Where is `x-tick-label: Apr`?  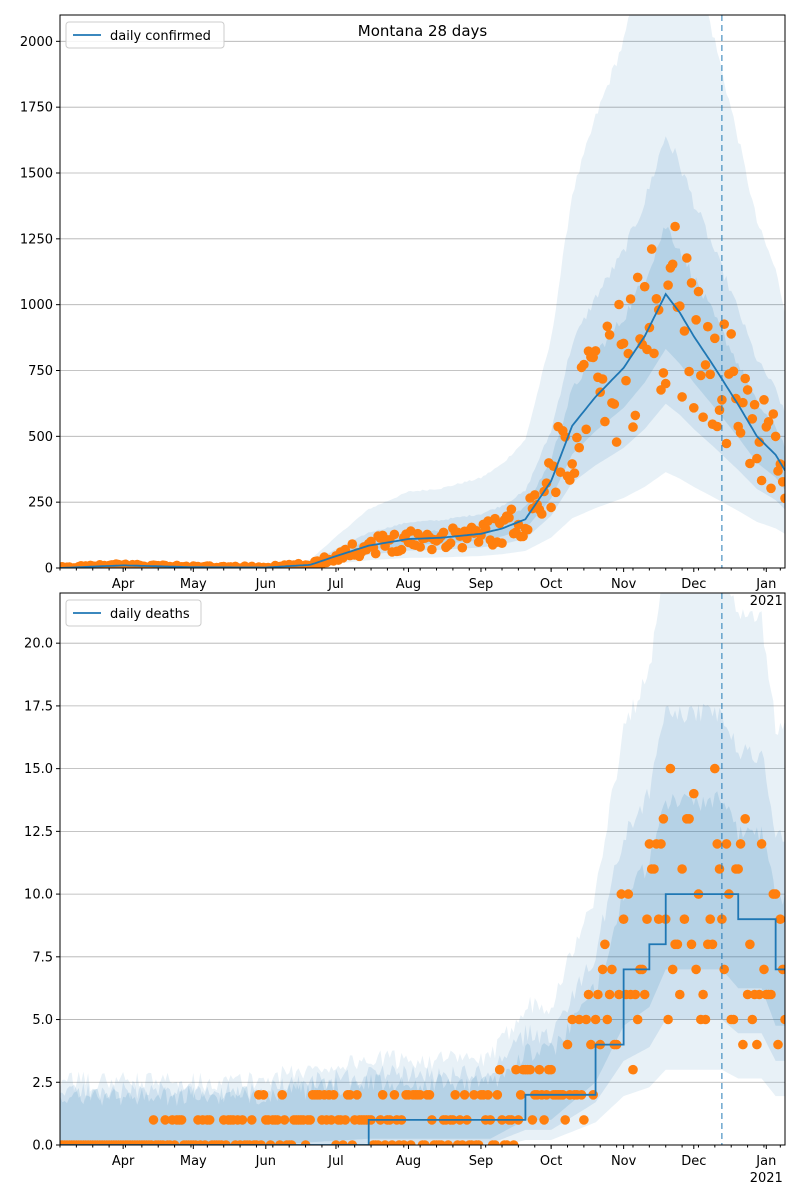
x-tick-label: Apr is located at coordinates (123, 1161).